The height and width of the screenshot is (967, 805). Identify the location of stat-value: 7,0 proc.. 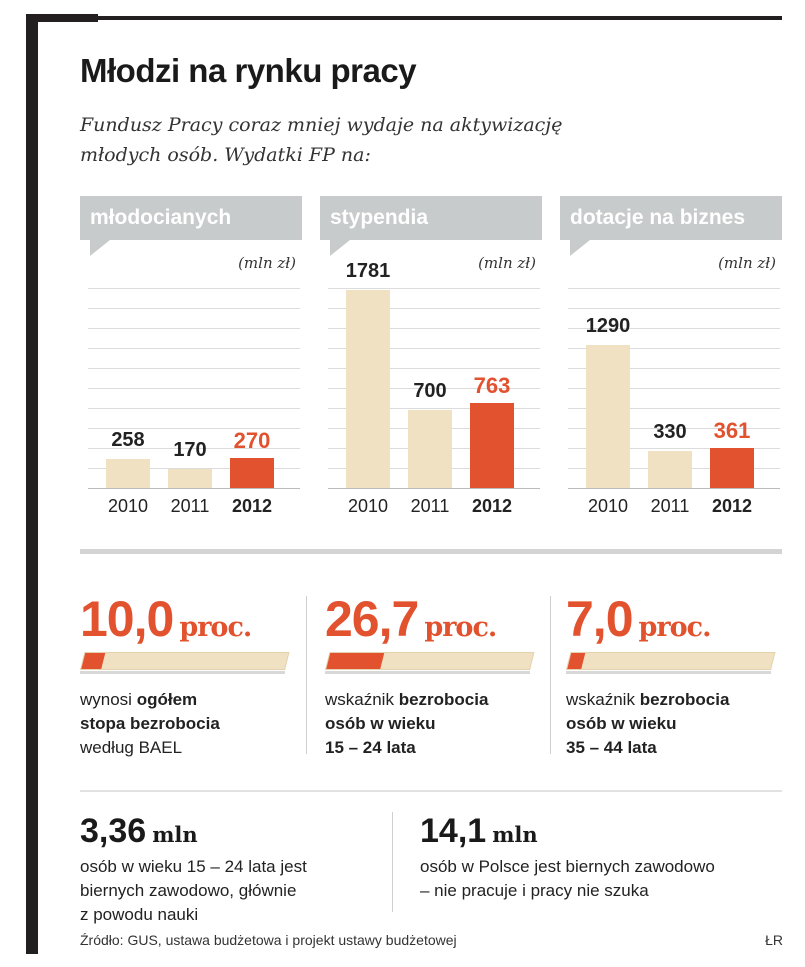
(638, 619).